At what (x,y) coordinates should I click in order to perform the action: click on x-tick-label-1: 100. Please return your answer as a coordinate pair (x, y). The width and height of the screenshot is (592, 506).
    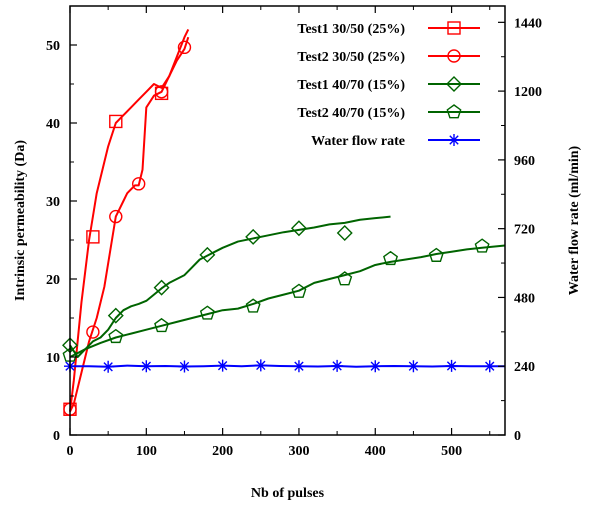
    Looking at the image, I should click on (146, 451).